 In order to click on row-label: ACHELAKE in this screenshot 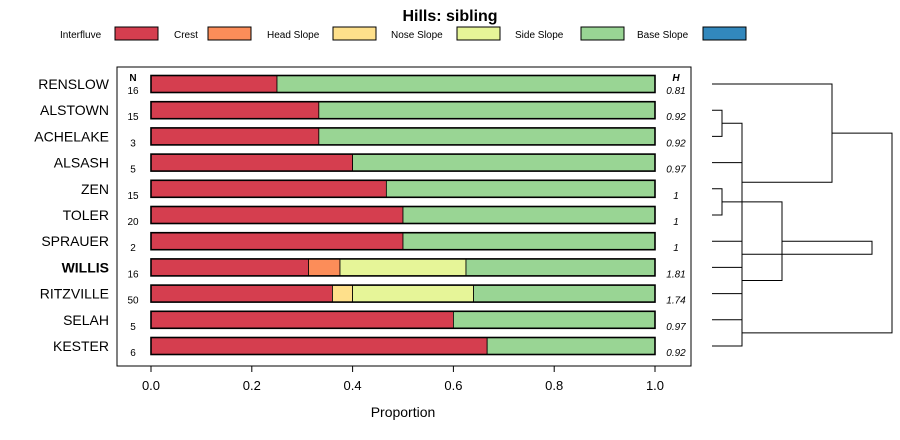, I will do `click(71, 136)`.